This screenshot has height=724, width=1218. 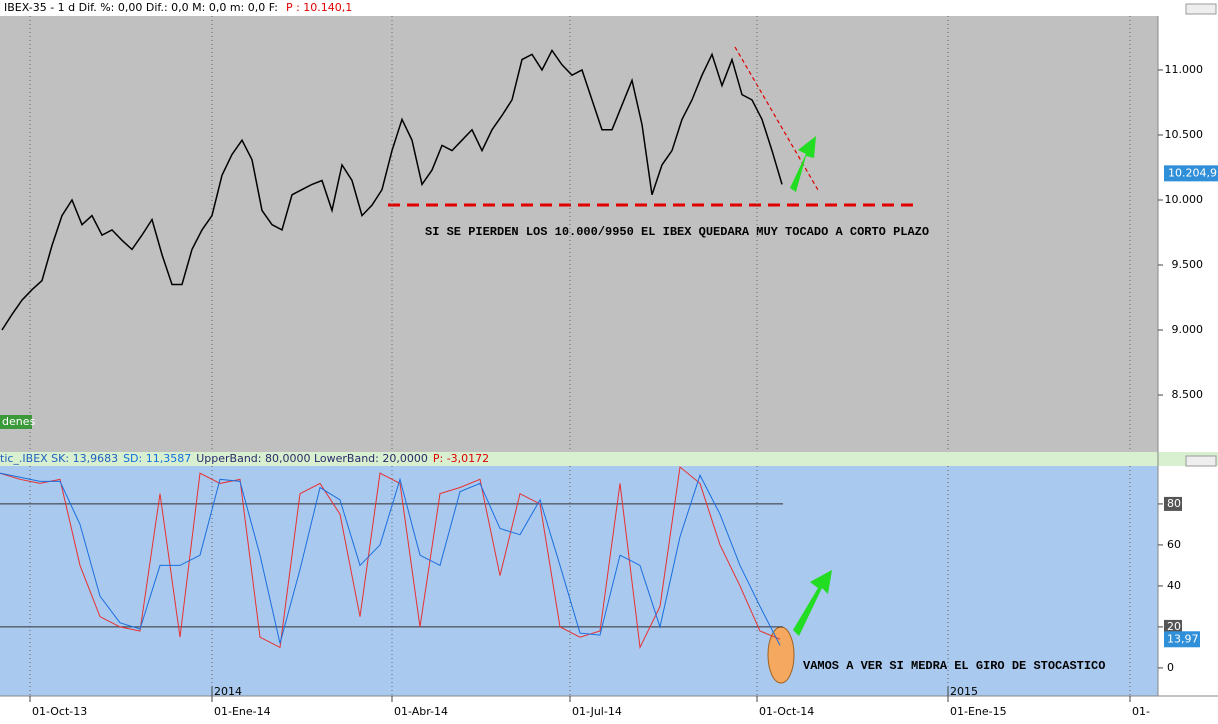 I want to click on y-tick-label: 20, so click(x=1174, y=626).